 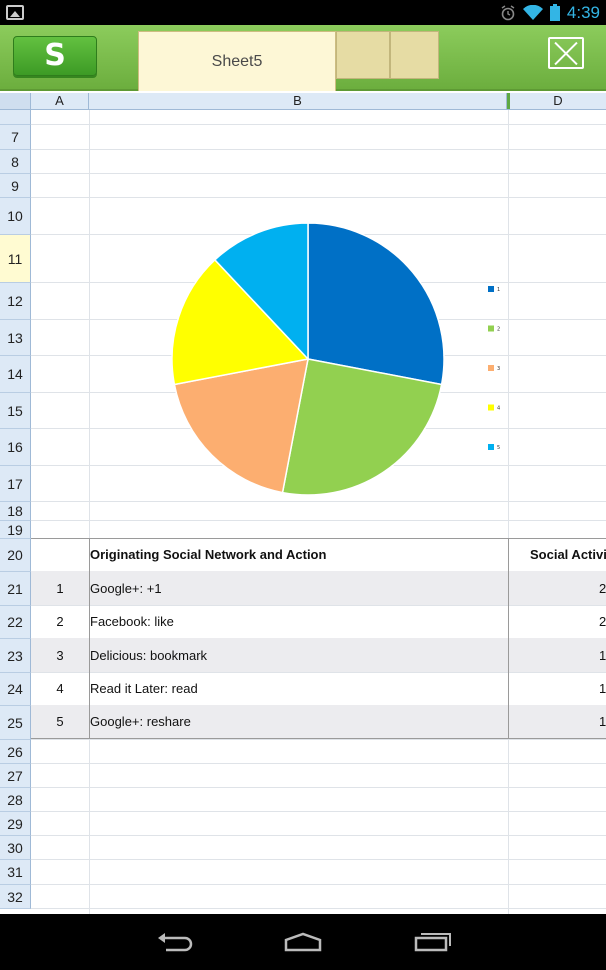 I want to click on column-header-a: A, so click(x=60, y=101).